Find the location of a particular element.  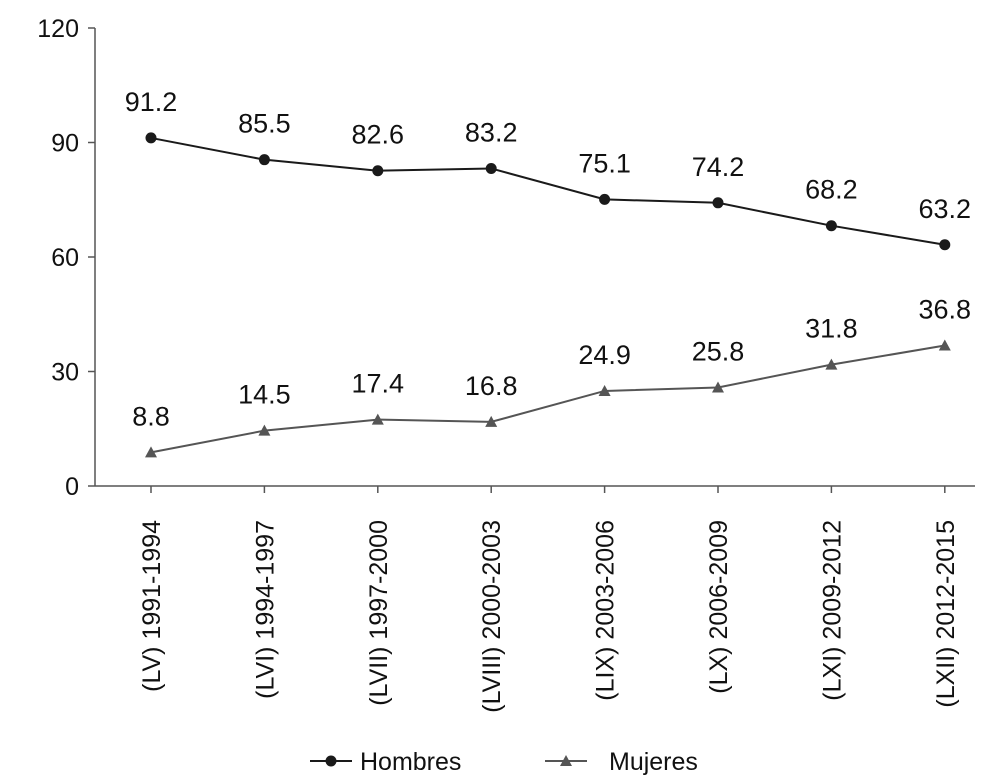

data-label-mujeres: 14.5 is located at coordinates (264, 395).